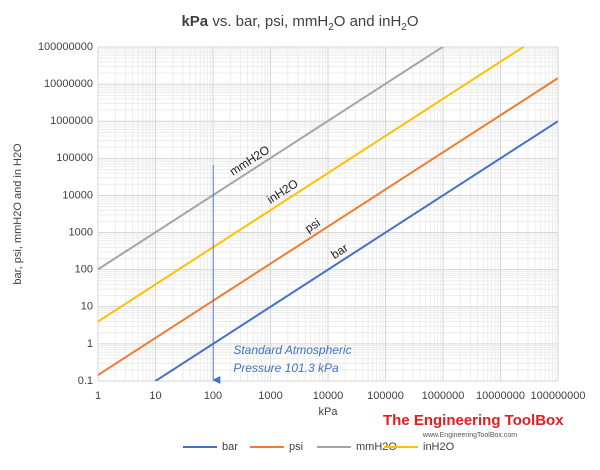 This screenshot has height=470, width=600. I want to click on annotation-text: Standard Atmospheric, so click(292, 350).